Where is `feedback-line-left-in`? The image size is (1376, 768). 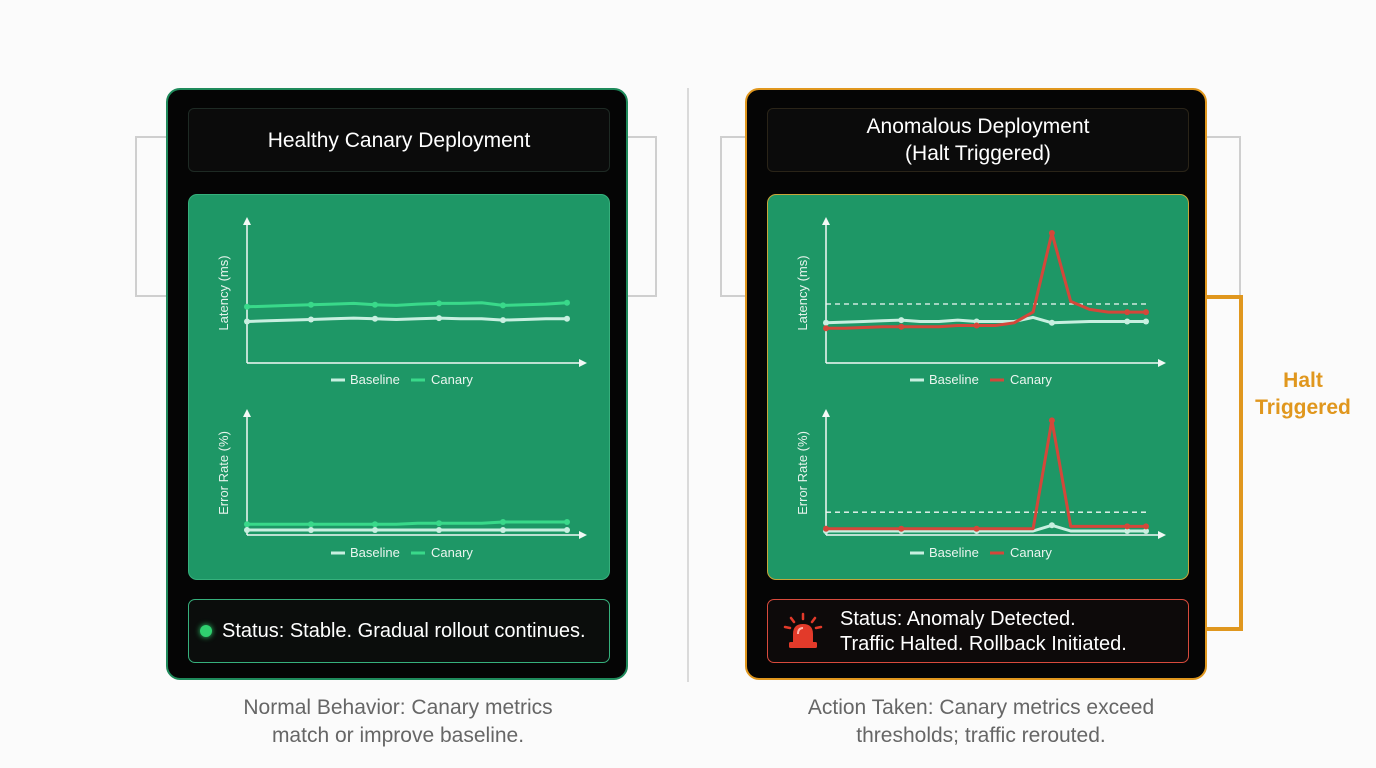 feedback-line-left-in is located at coordinates (163, 218).